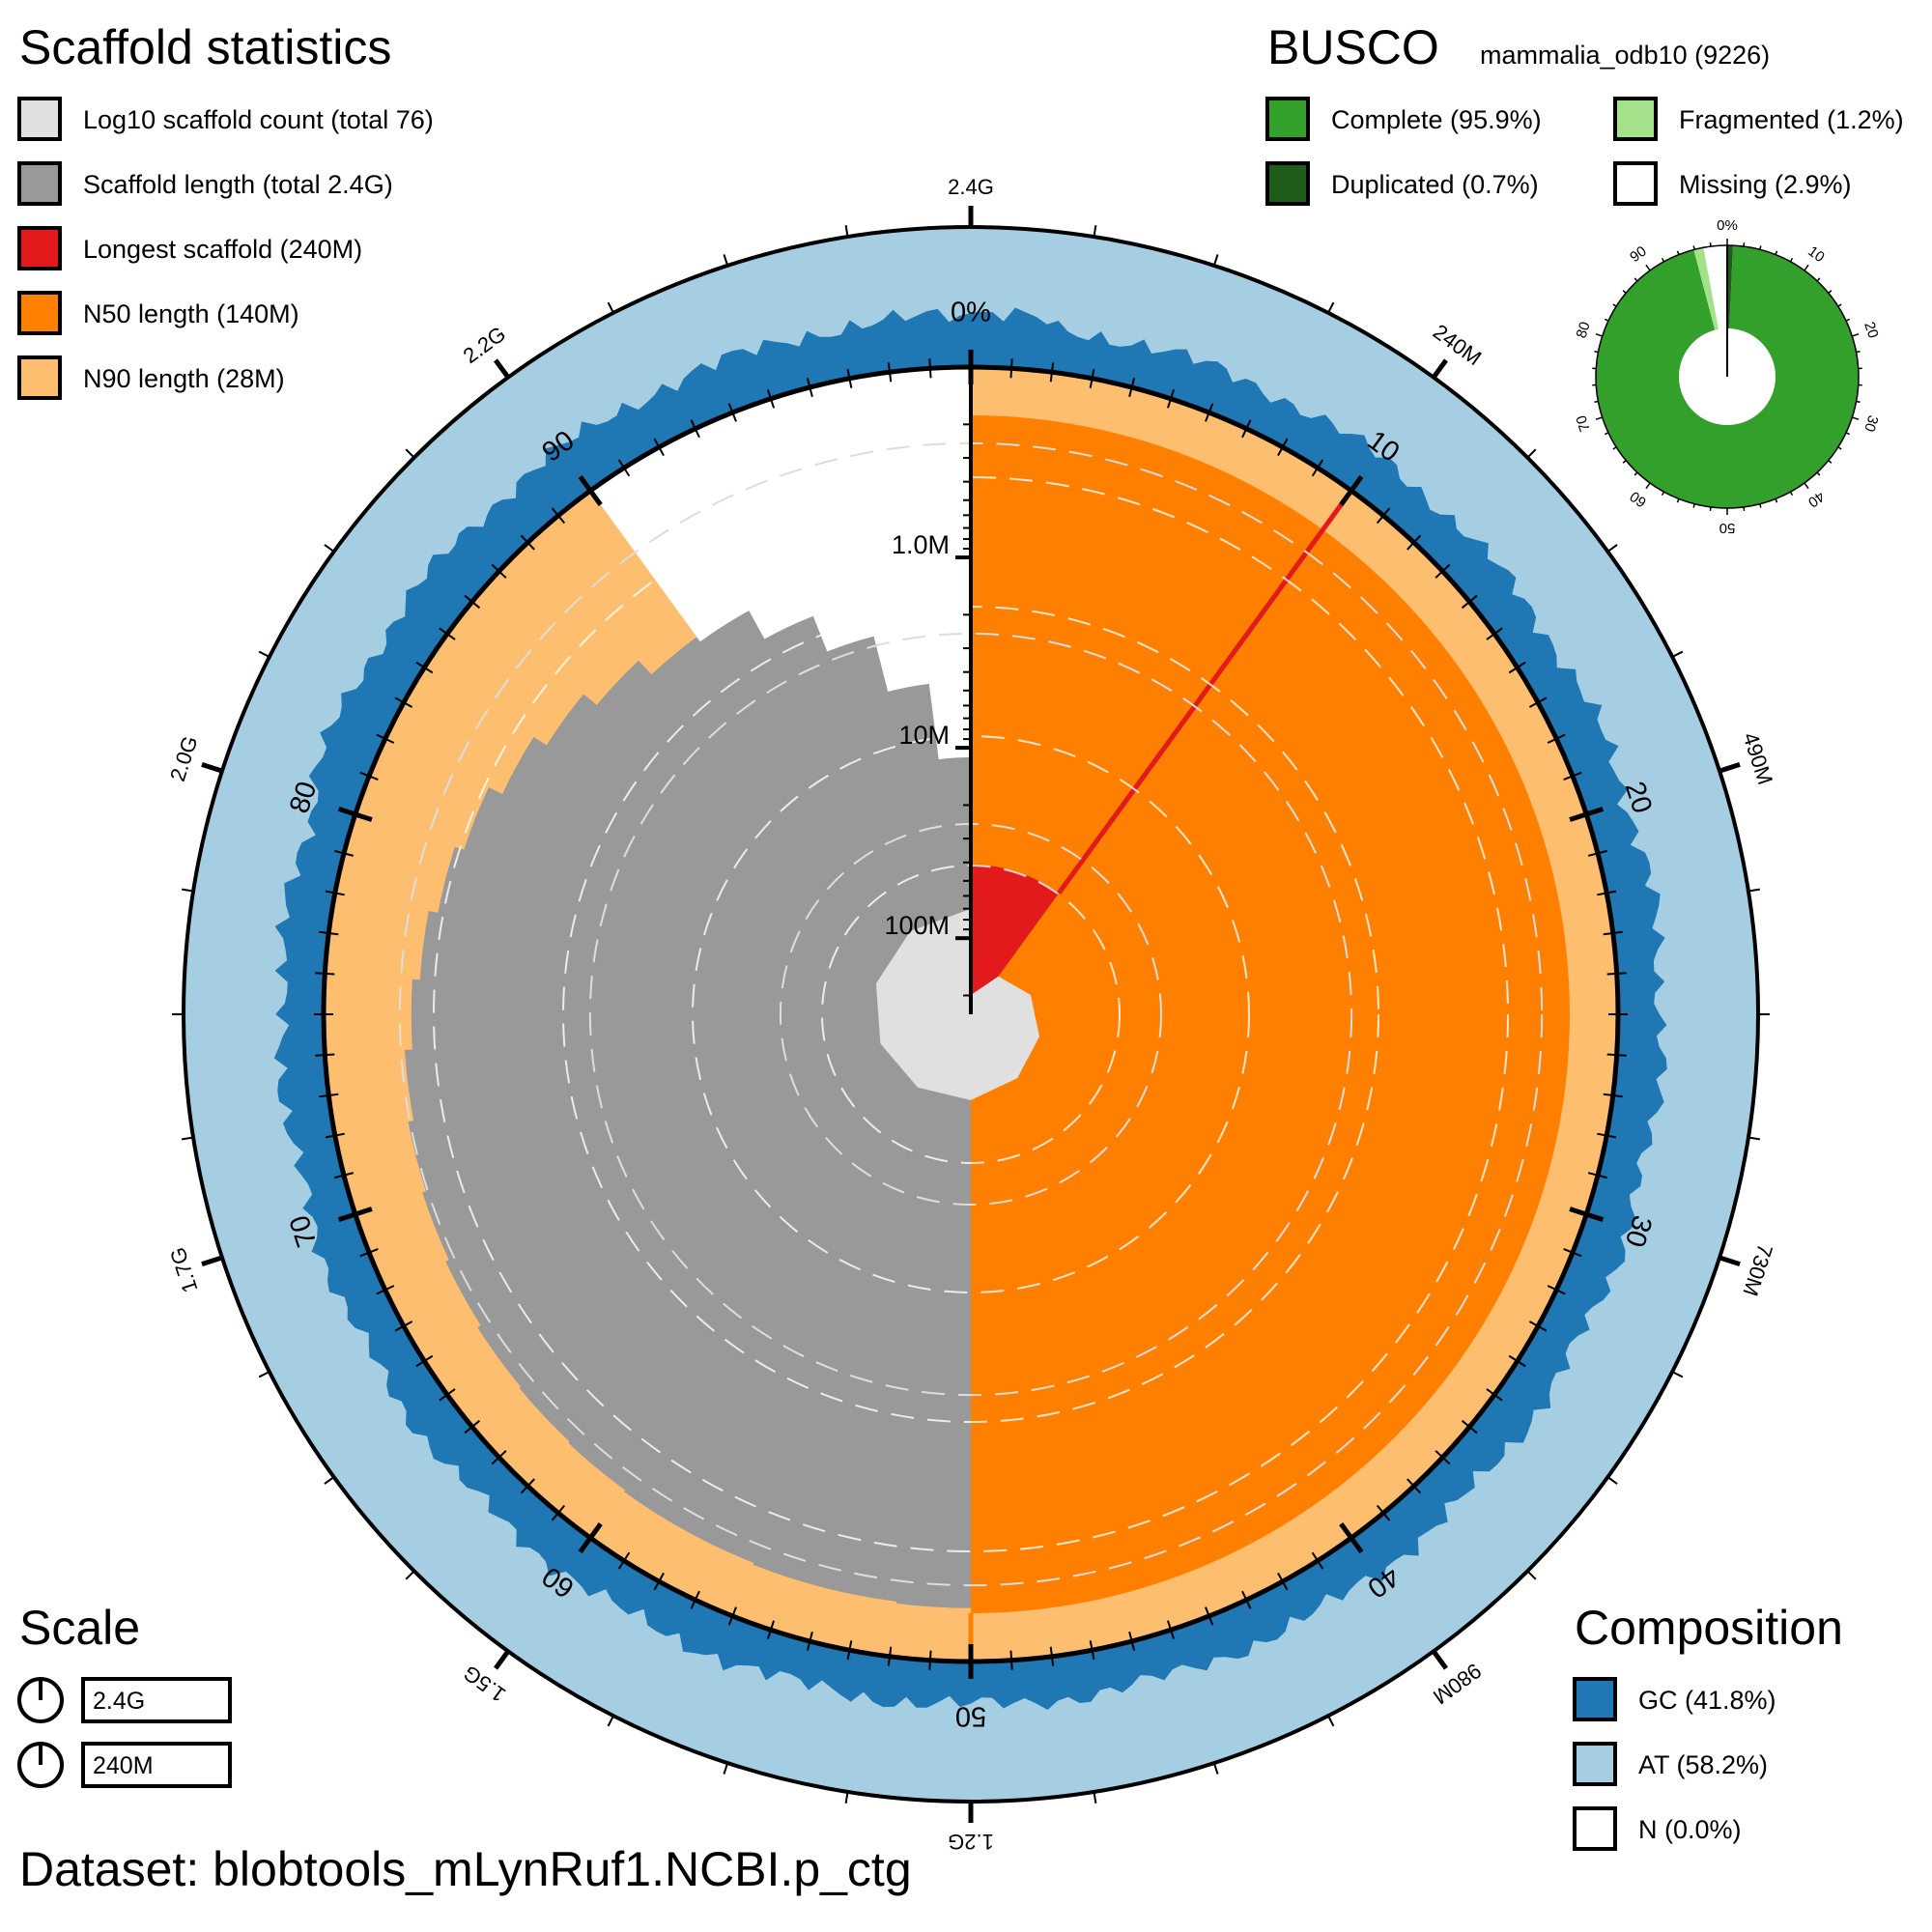 This screenshot has height=1932, width=1932. What do you see at coordinates (484, 345) in the screenshot?
I see `length-tick-label: 2.2G` at bounding box center [484, 345].